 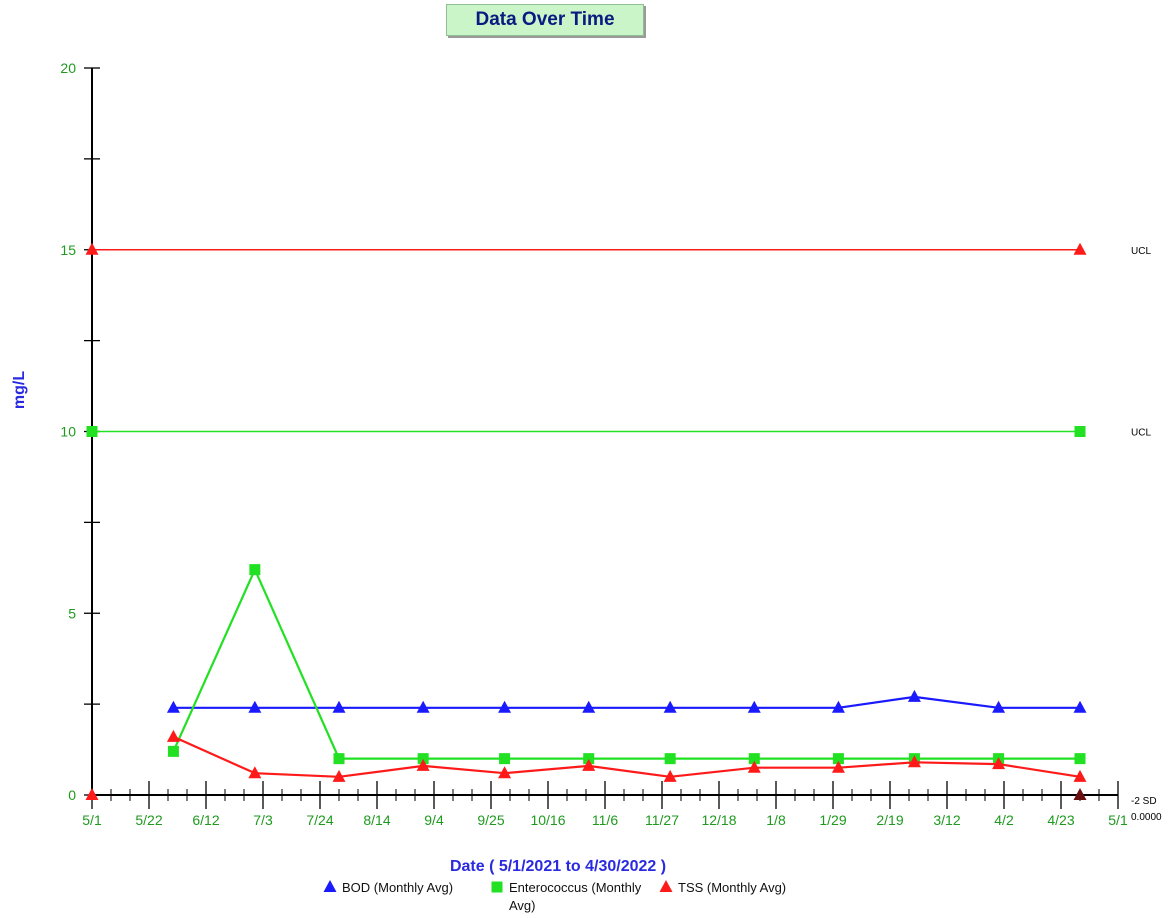 What do you see at coordinates (623, 805) in the screenshot?
I see `markers-group: -2 SD 0.0000` at bounding box center [623, 805].